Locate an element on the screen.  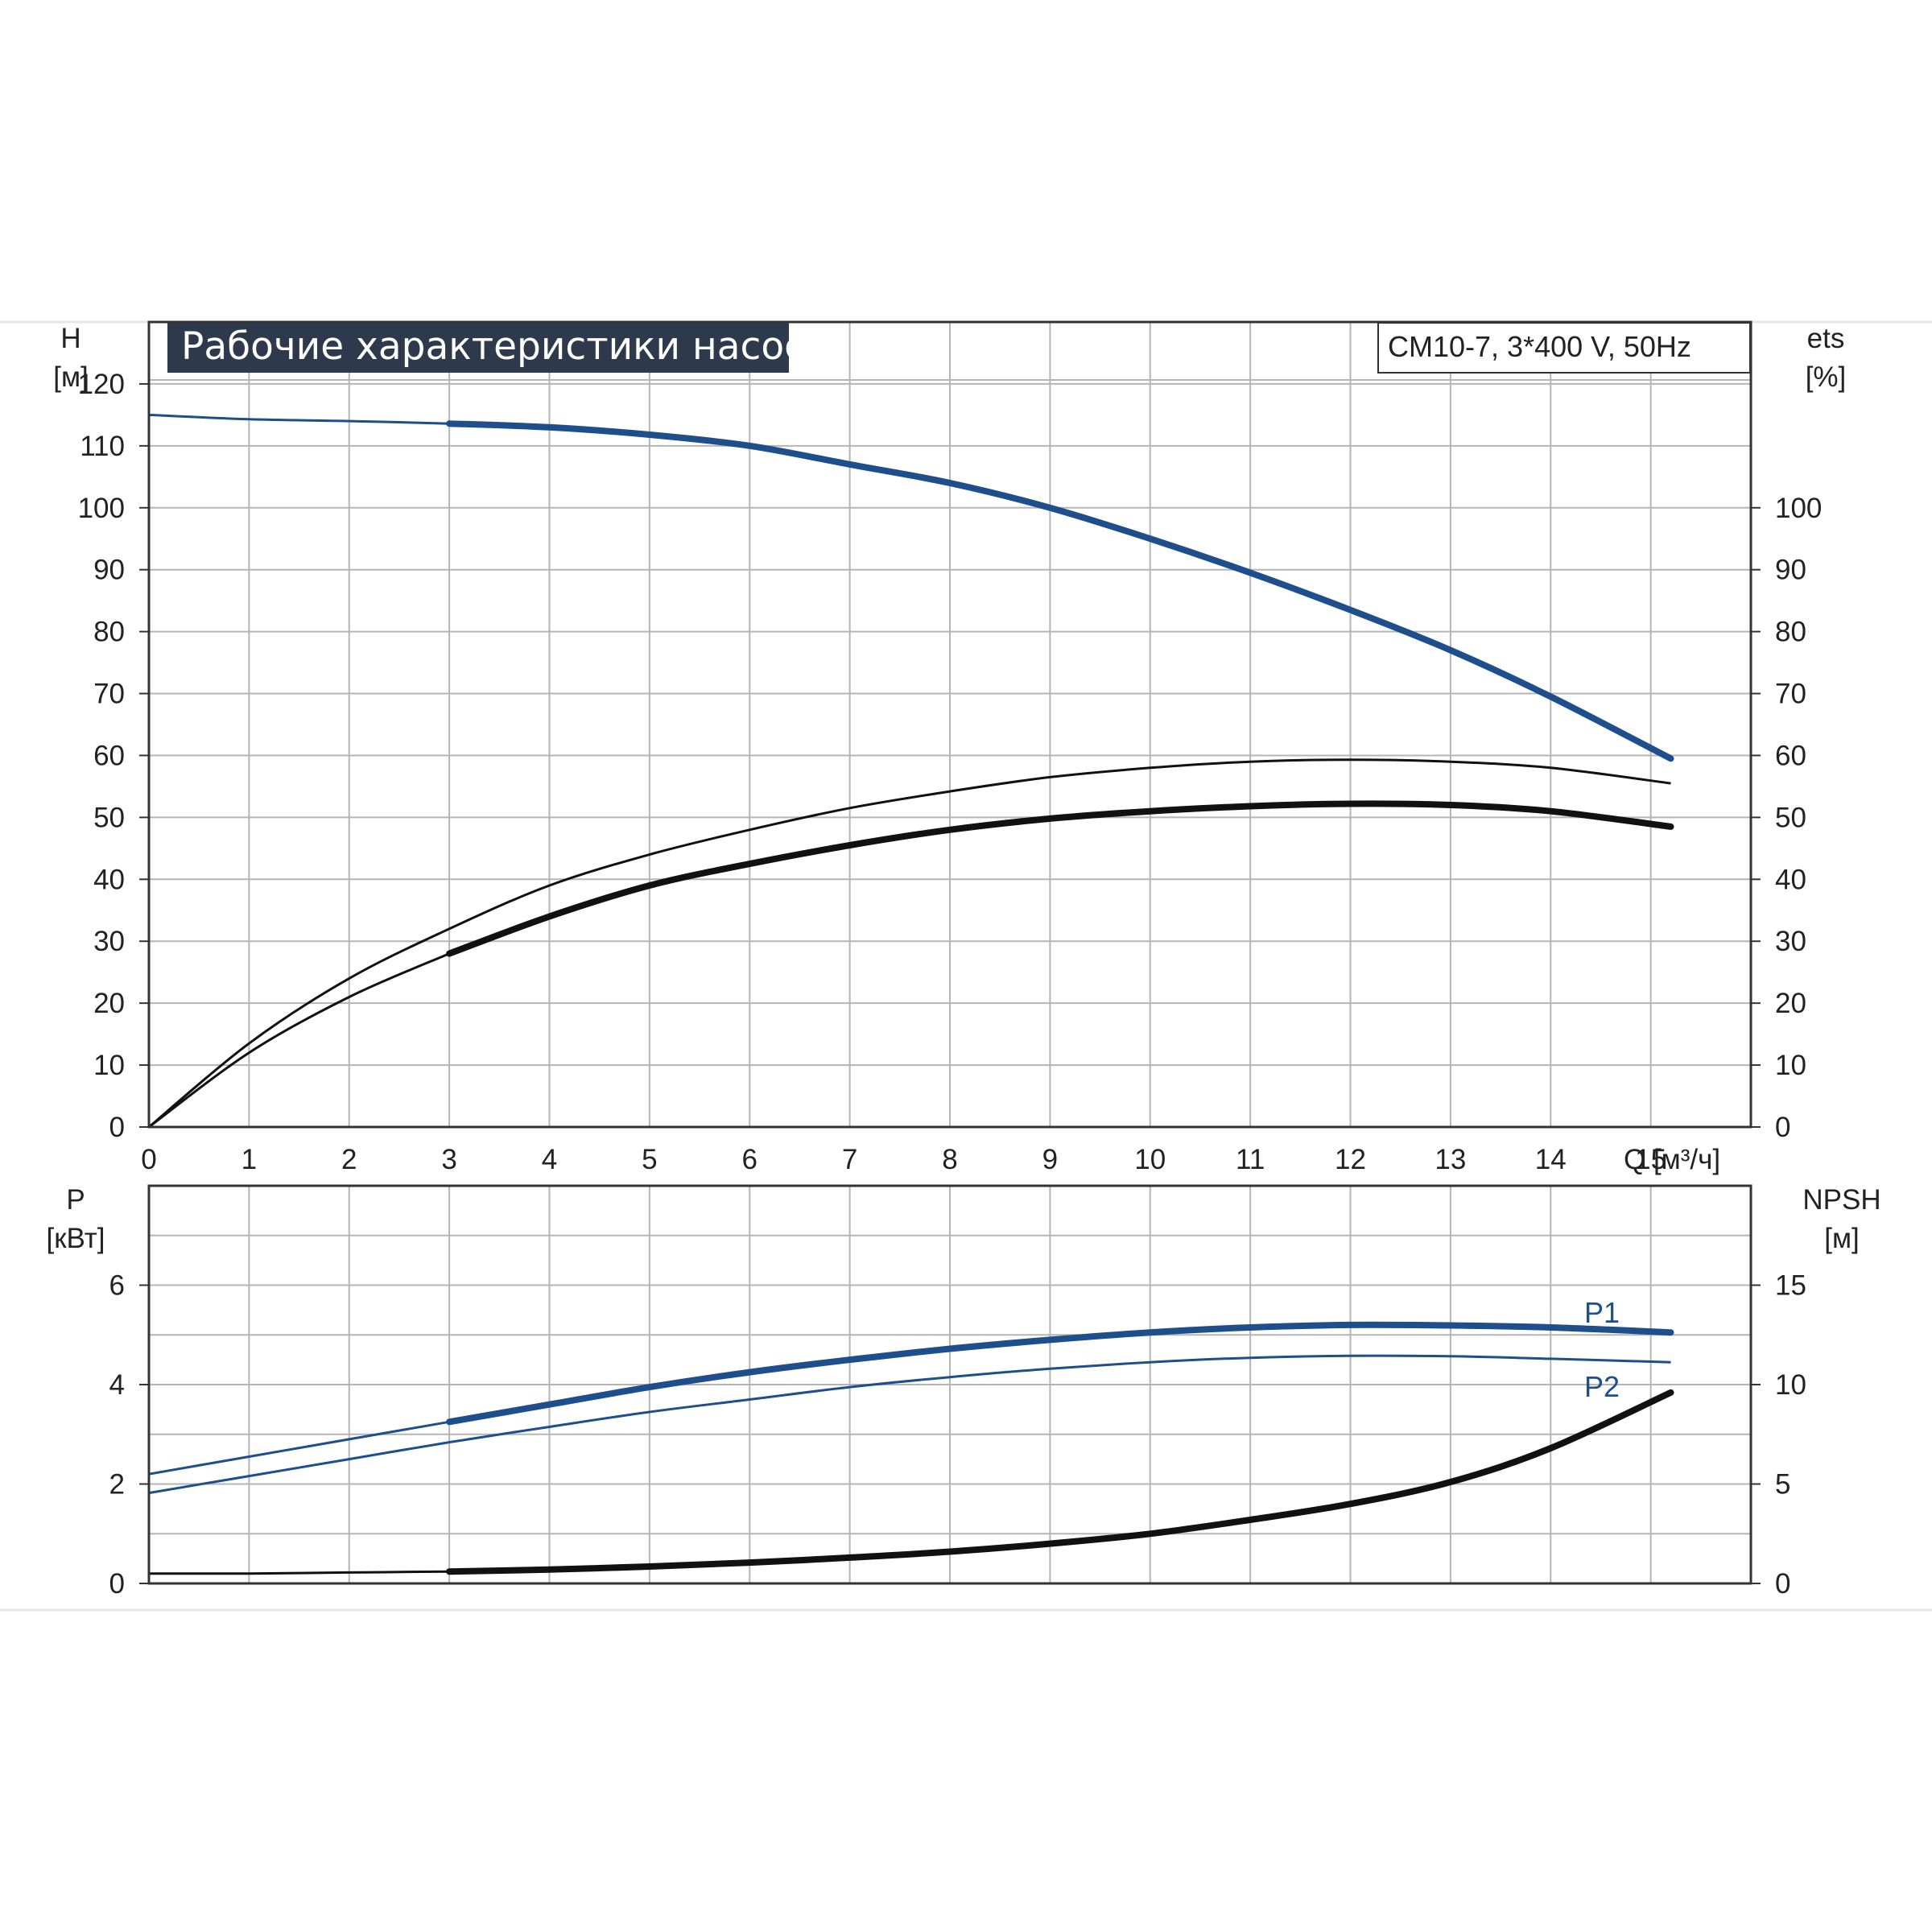
bottom-series-2-line is located at coordinates (1060, 1482).